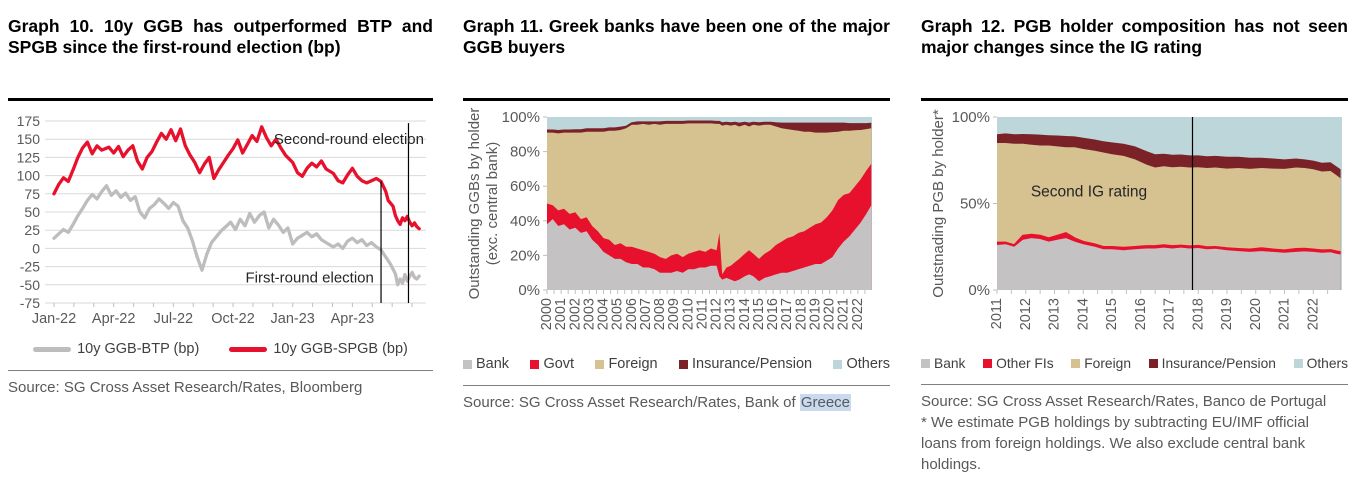  What do you see at coordinates (32, 230) in the screenshot?
I see `y-tick-label: 25` at bounding box center [32, 230].